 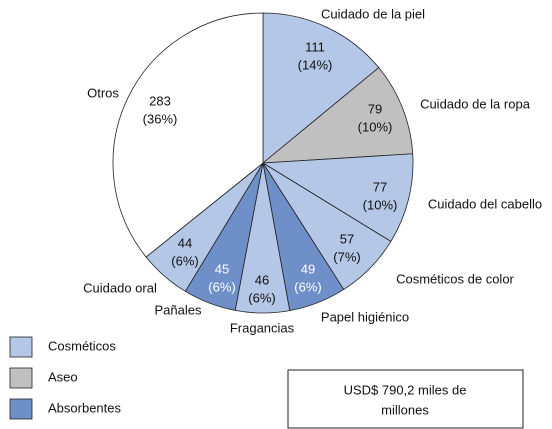 I want to click on value-label: 46, so click(x=262, y=279).